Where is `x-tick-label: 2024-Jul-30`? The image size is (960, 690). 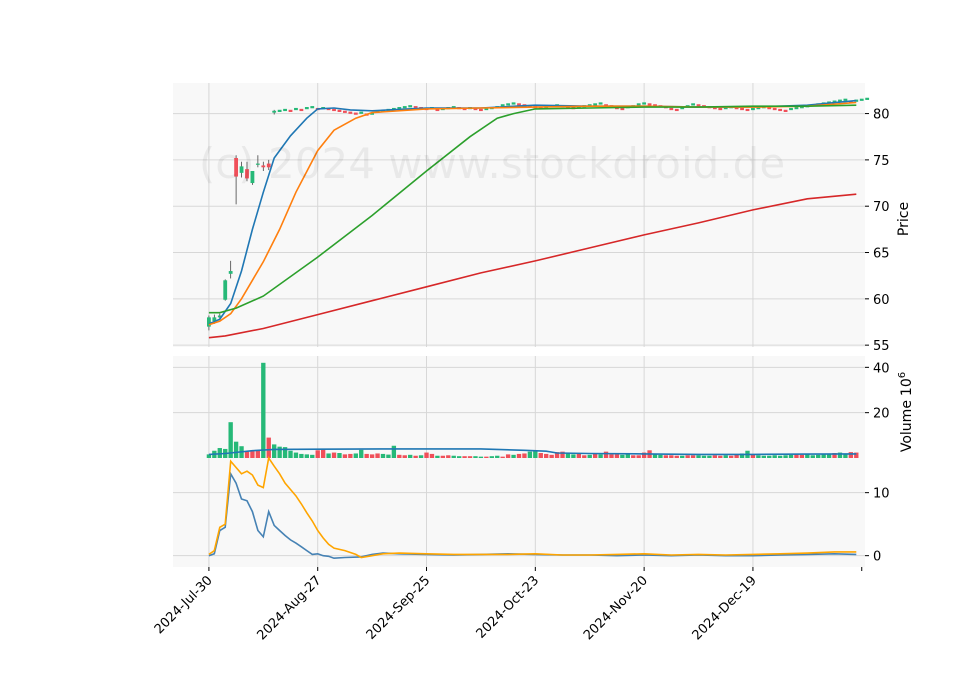
x-tick-label: 2024-Jul-30 is located at coordinates (184, 605).